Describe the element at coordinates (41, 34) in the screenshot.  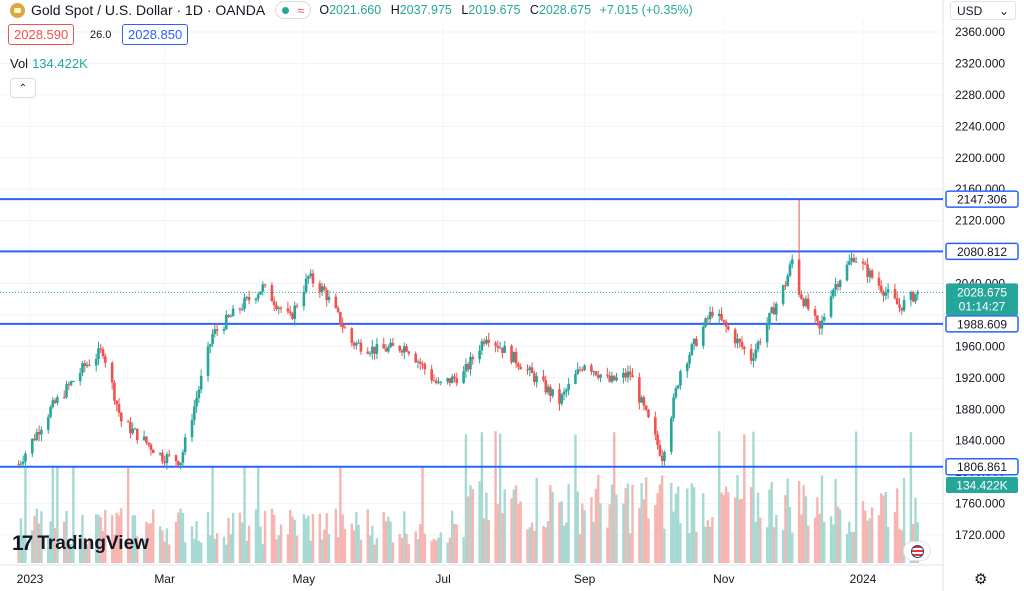
I see `sell-button: 2028.590` at that location.